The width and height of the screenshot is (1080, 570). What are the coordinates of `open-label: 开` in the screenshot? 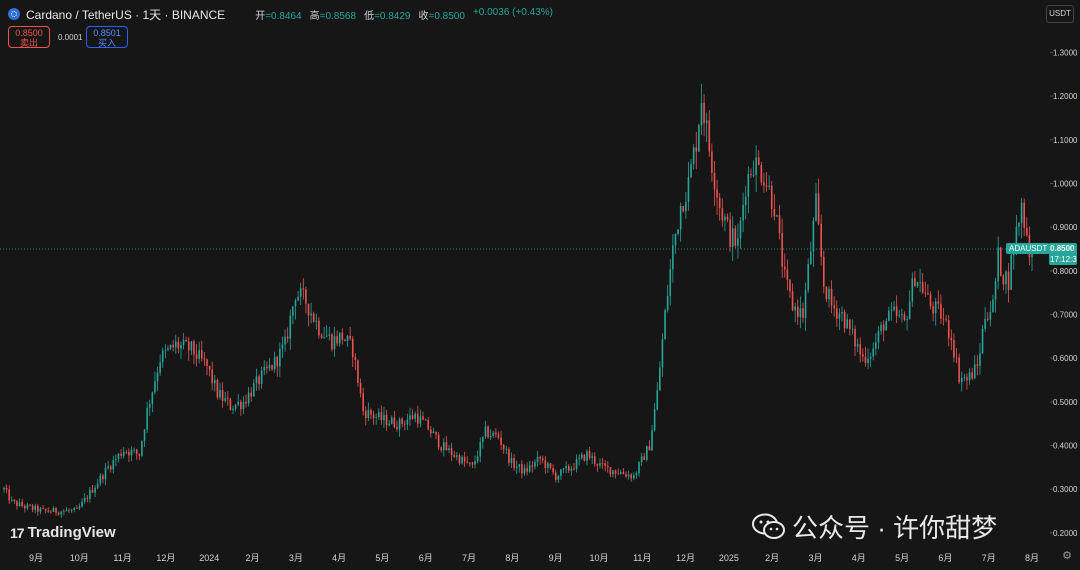 It's located at (260, 16).